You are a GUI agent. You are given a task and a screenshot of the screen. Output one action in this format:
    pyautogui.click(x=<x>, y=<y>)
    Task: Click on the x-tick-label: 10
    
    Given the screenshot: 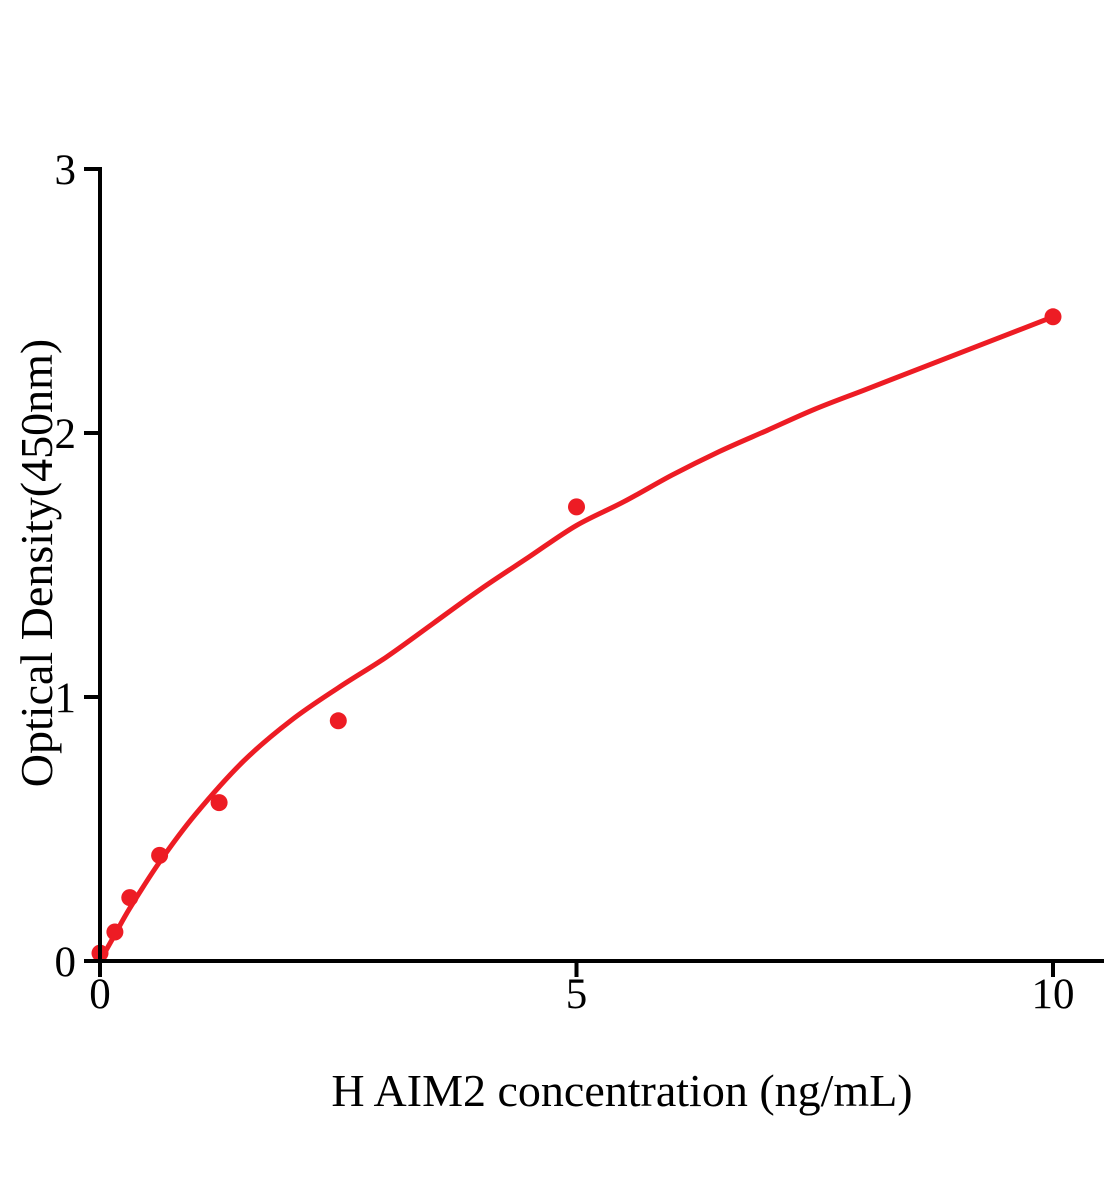 What is the action you would take?
    pyautogui.click(x=1053, y=994)
    